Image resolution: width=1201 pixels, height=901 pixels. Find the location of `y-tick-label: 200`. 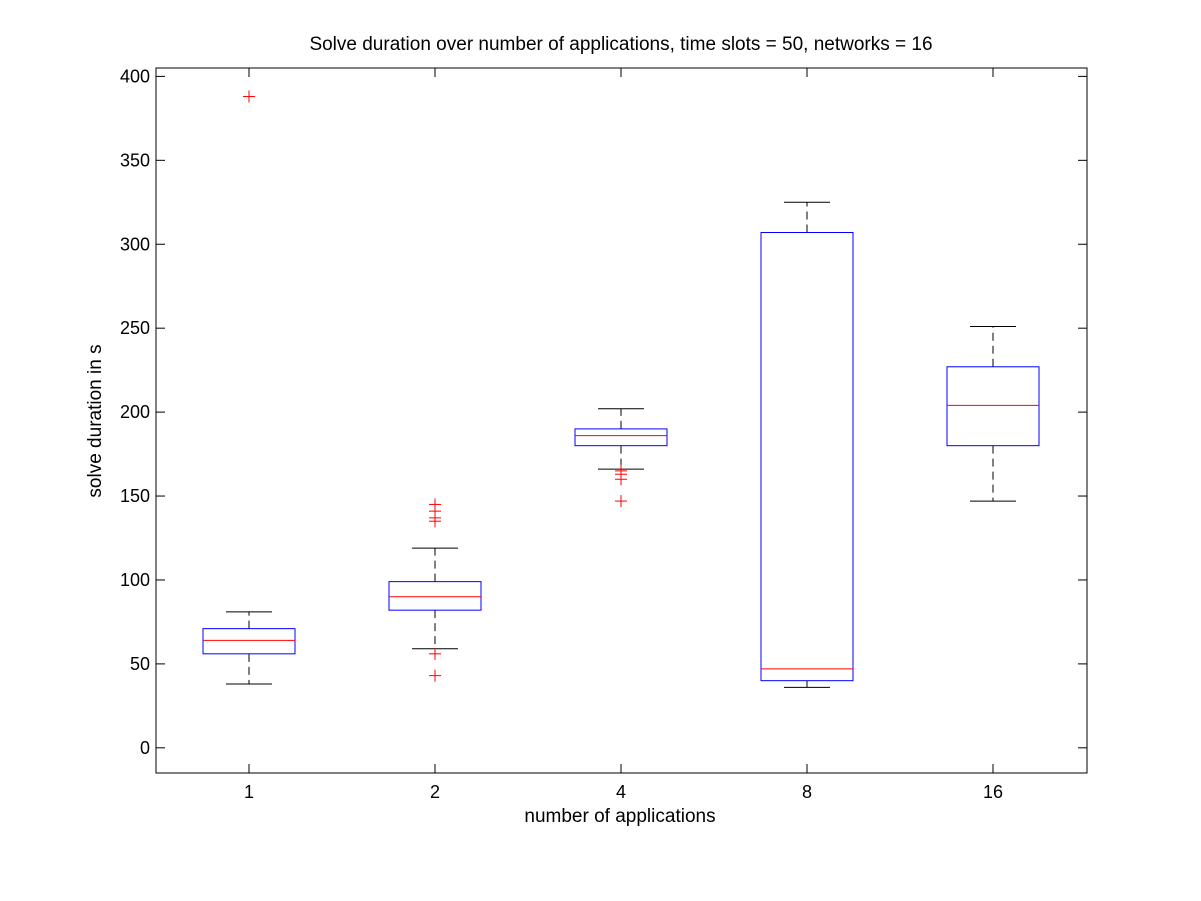

y-tick-label: 200 is located at coordinates (135, 412).